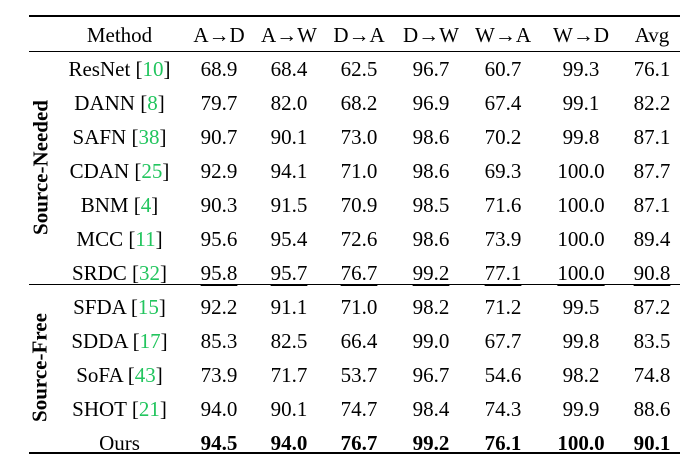 The image size is (700, 470). Describe the element at coordinates (503, 341) in the screenshot. I see `value: 67.7` at that location.